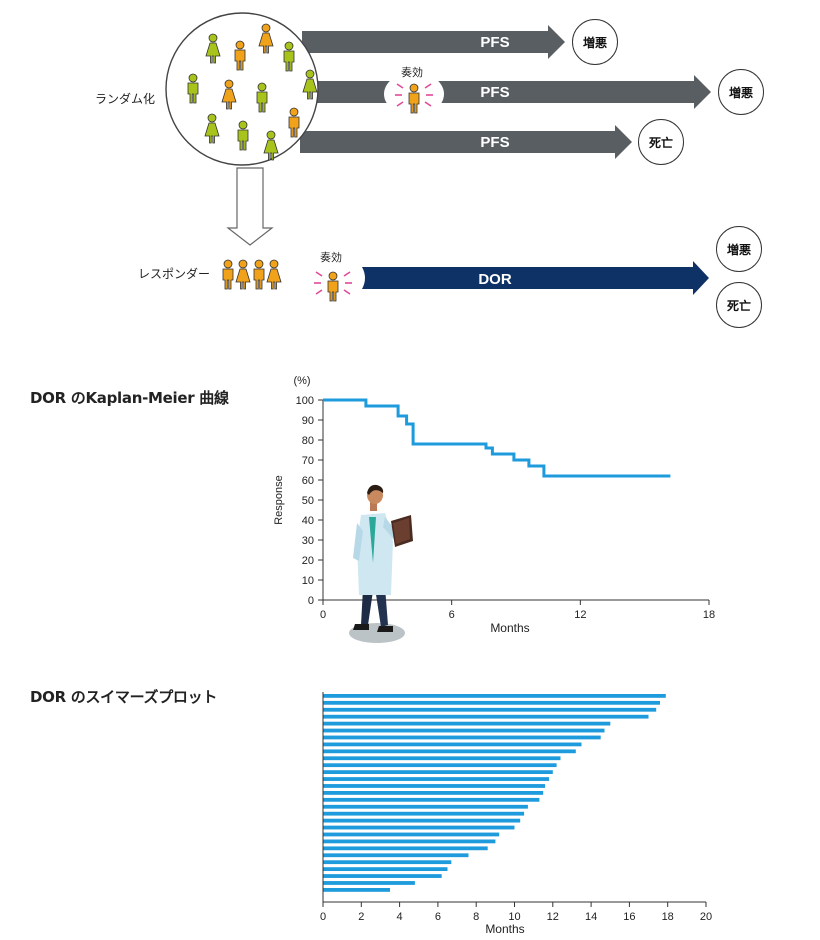  Describe the element at coordinates (308, 481) in the screenshot. I see `km-y-tick-label: 60` at that location.